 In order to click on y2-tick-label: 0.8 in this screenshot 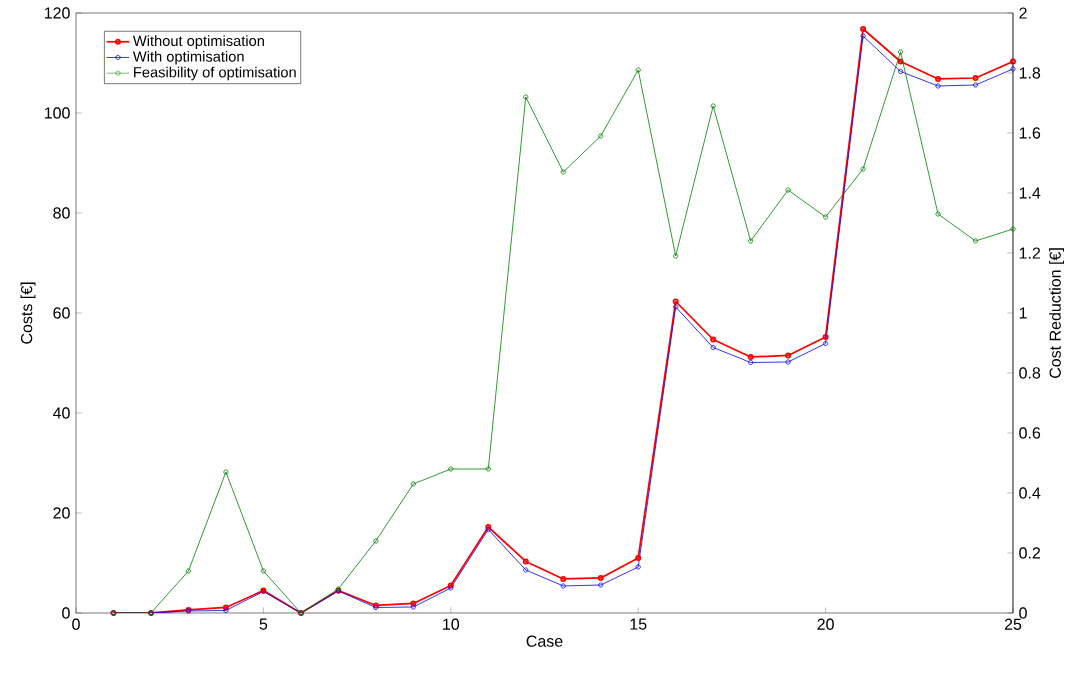, I will do `click(1030, 373)`.